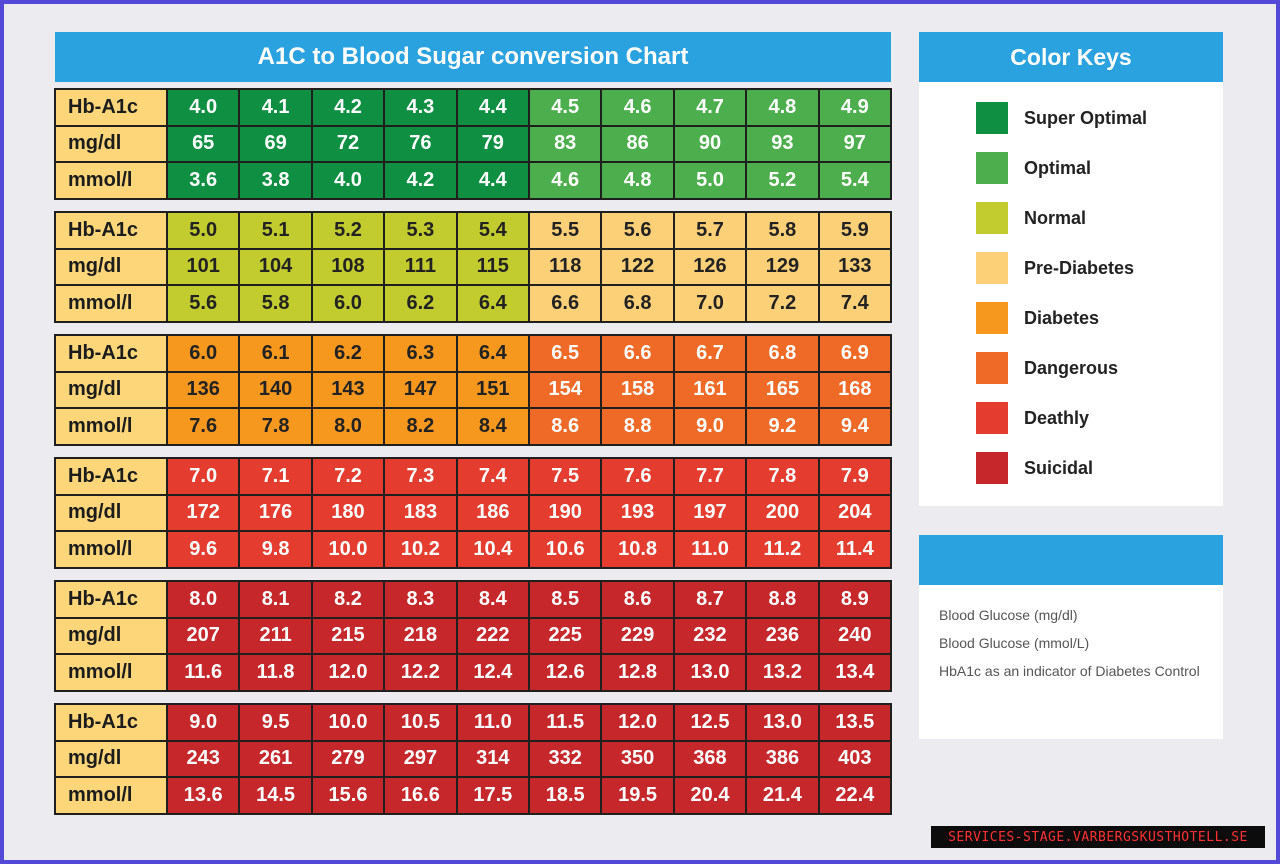 The width and height of the screenshot is (1280, 864). I want to click on value-cell-mmol: 9.8, so click(275, 549).